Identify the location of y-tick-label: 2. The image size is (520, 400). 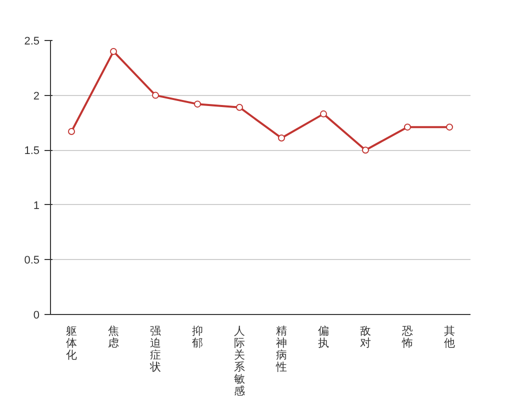
(36, 96).